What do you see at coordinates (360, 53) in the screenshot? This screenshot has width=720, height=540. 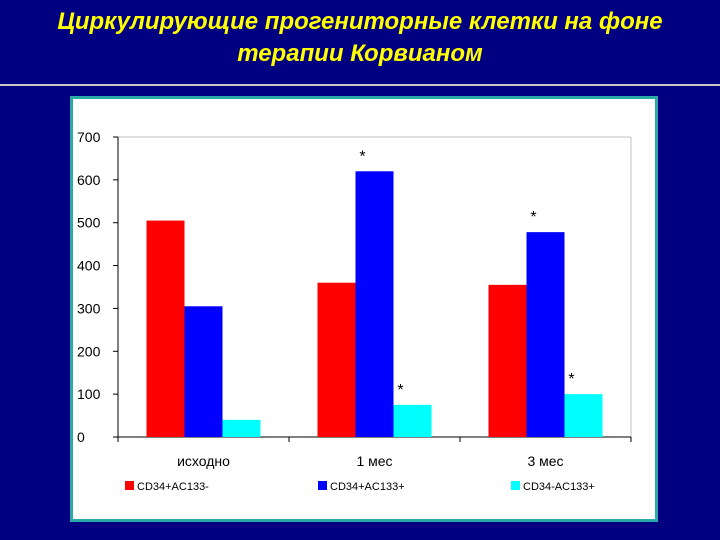 I see `slide-title-line-2: терапии Корвианом` at bounding box center [360, 53].